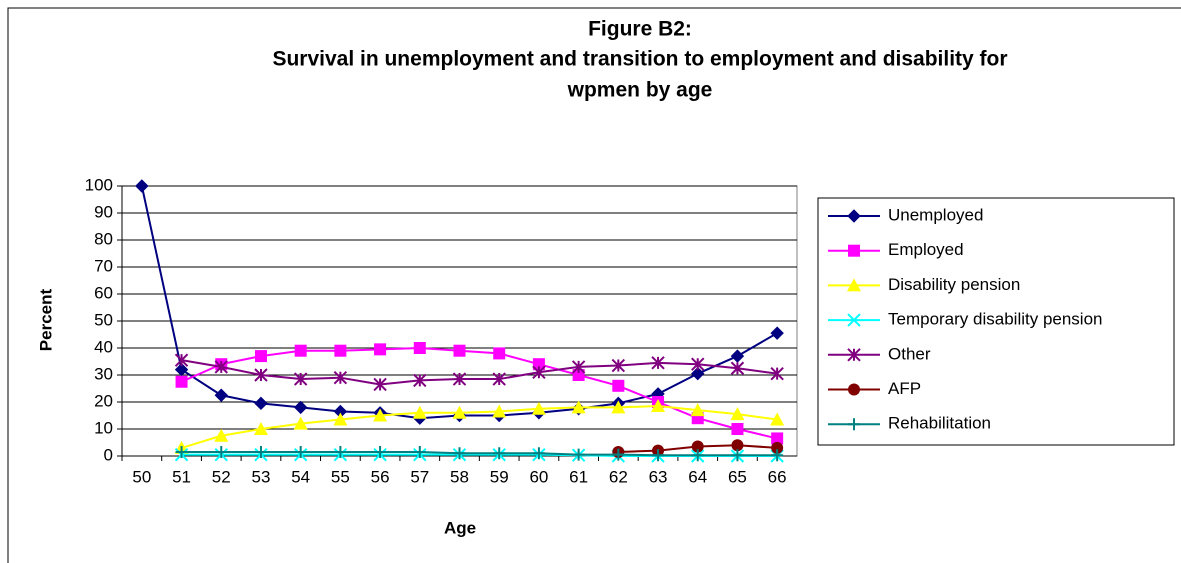 This screenshot has height=563, width=1181. Describe the element at coordinates (658, 476) in the screenshot. I see `x-tick-label: 63` at that location.